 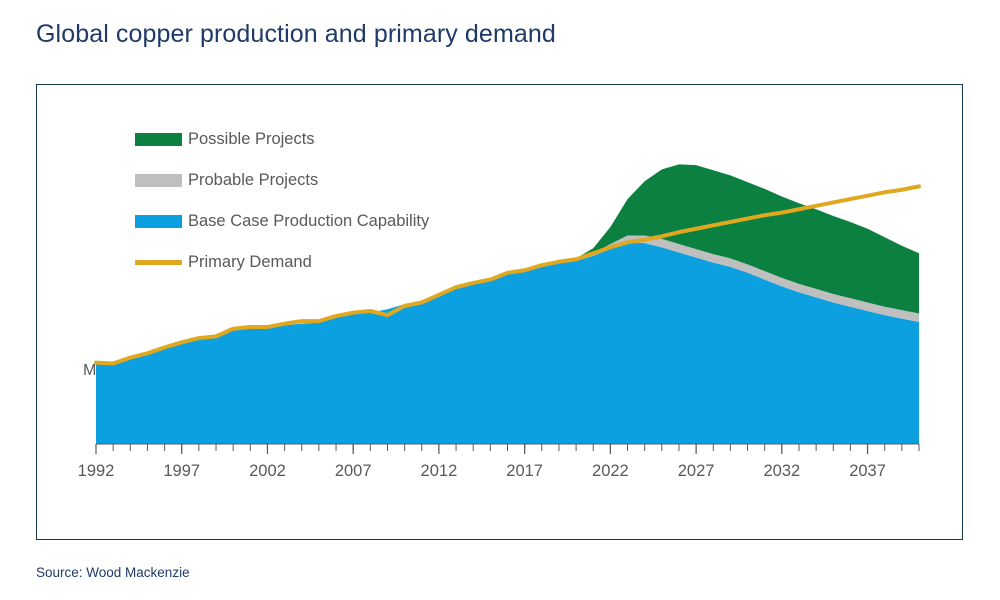 What do you see at coordinates (181, 471) in the screenshot?
I see `x-axis-tick-label: 1997` at bounding box center [181, 471].